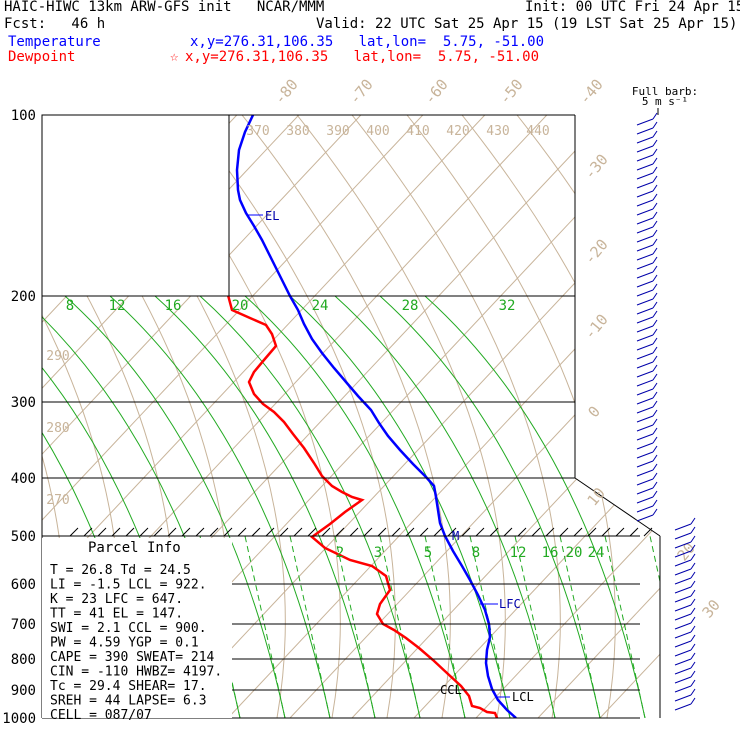 This screenshot has height=740, width=740. Describe the element at coordinates (135, 205) in the screenshot. I see `hodograph-frame` at that location.